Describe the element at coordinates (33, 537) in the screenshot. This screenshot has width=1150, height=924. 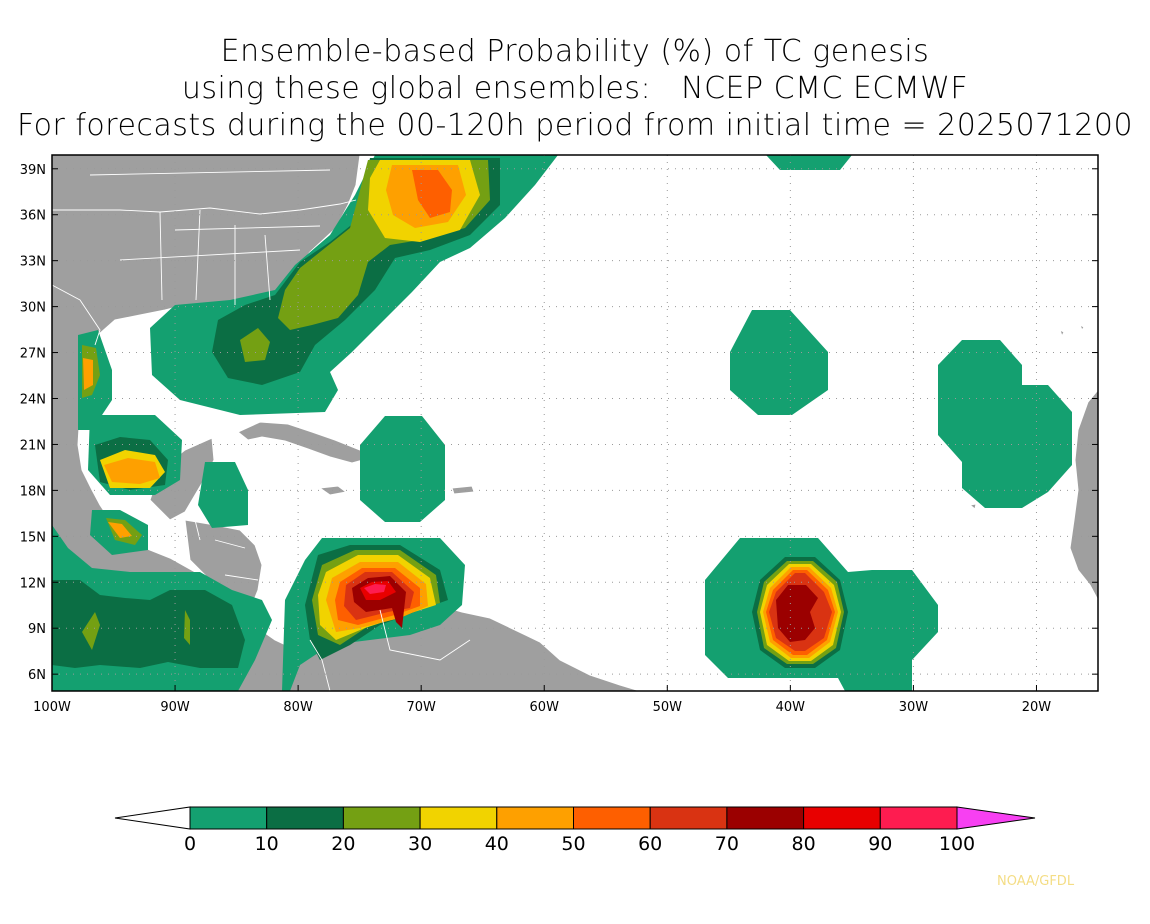
I see `lat-label: 15N` at that location.